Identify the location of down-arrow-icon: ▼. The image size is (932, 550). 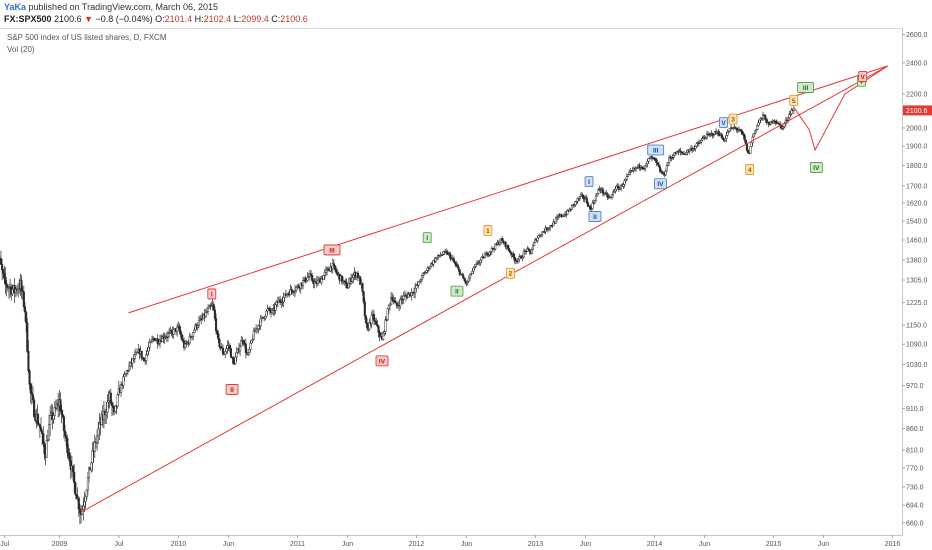
(89, 19).